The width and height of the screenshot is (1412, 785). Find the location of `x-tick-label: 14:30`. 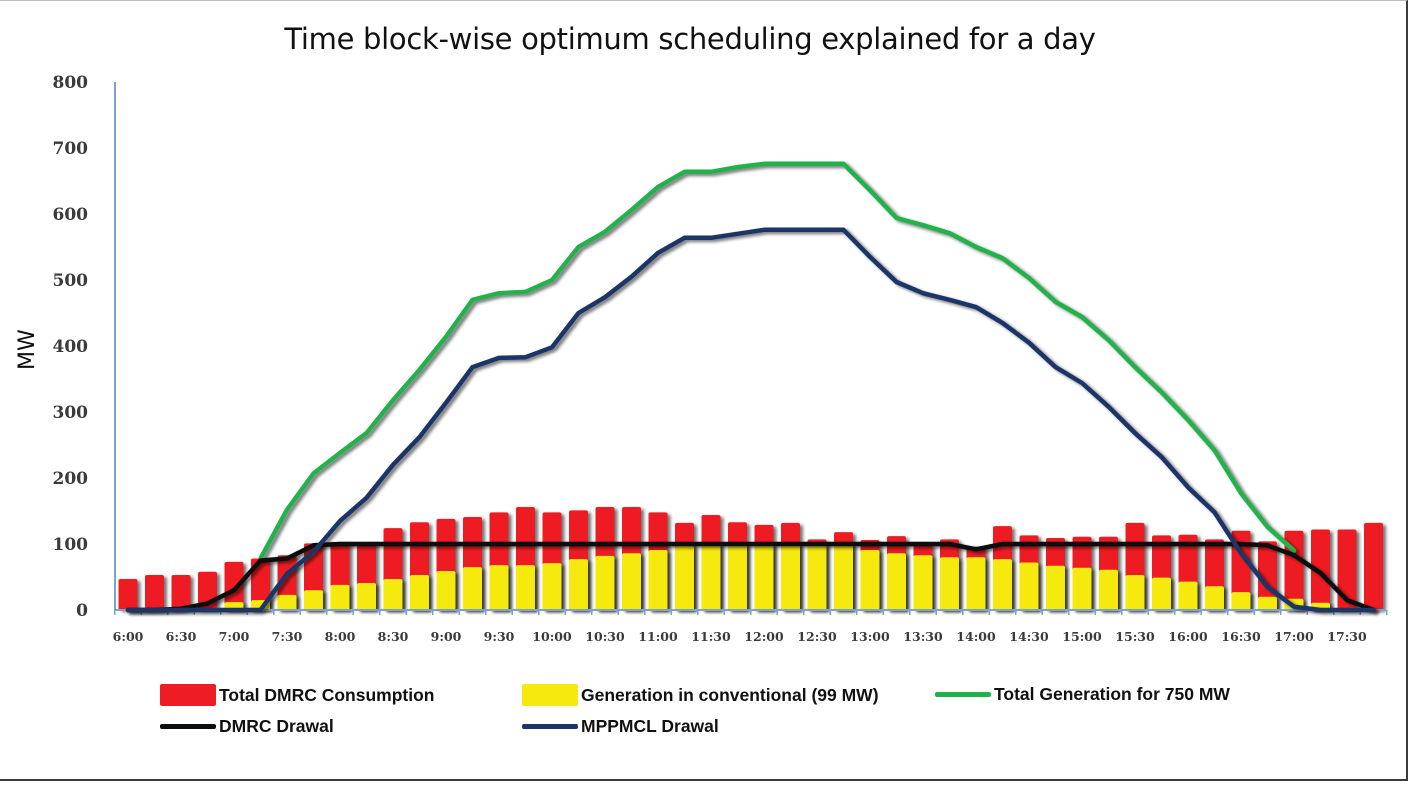

x-tick-label: 14:30 is located at coordinates (1029, 636).